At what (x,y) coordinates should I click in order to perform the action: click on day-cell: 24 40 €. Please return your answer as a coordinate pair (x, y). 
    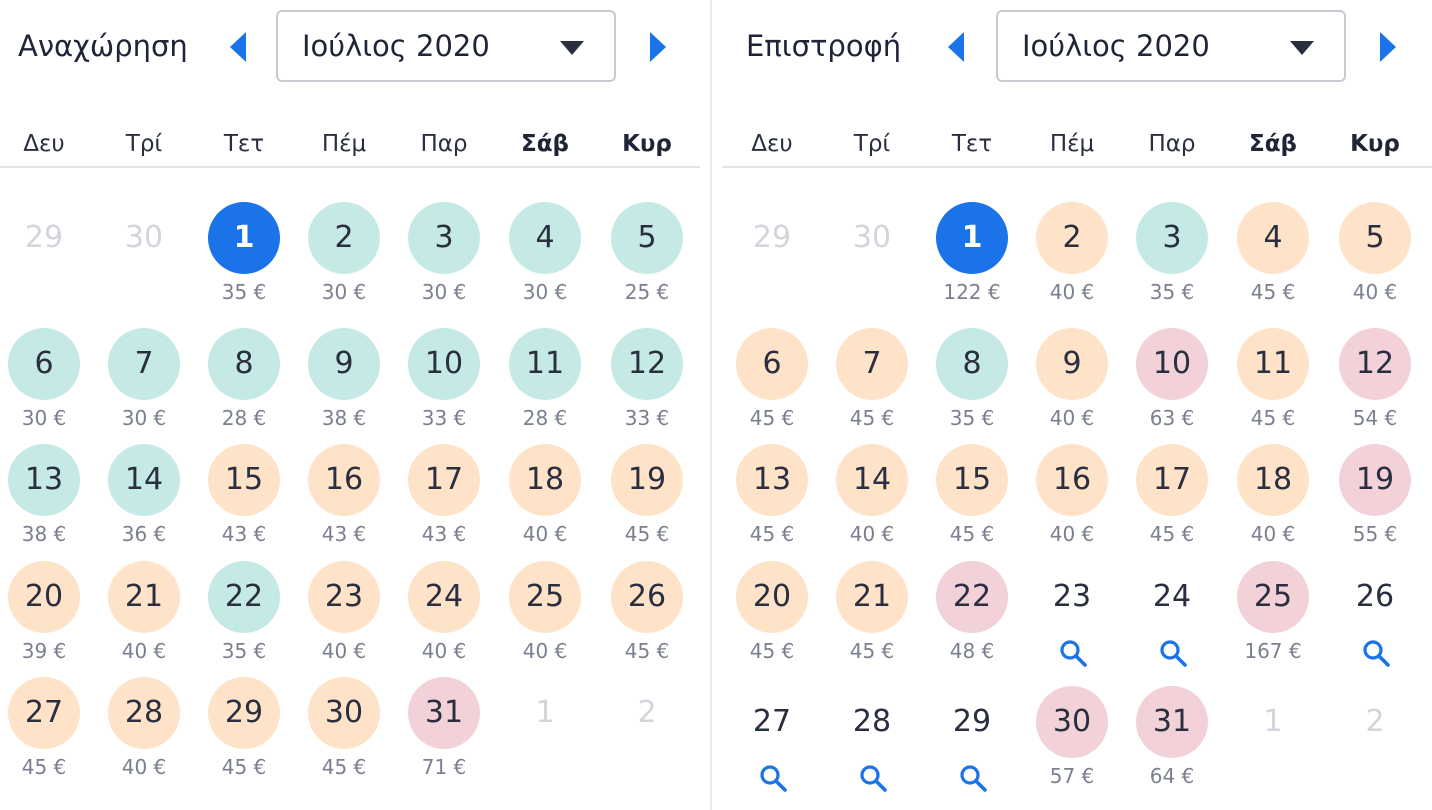
    Looking at the image, I should click on (444, 616).